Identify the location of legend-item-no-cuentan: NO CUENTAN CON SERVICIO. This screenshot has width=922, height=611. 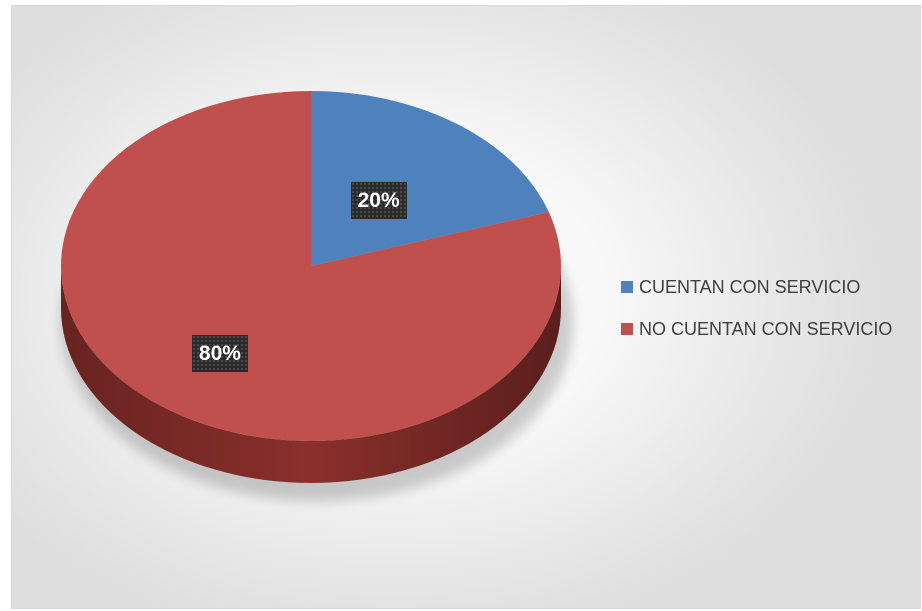
(756, 329).